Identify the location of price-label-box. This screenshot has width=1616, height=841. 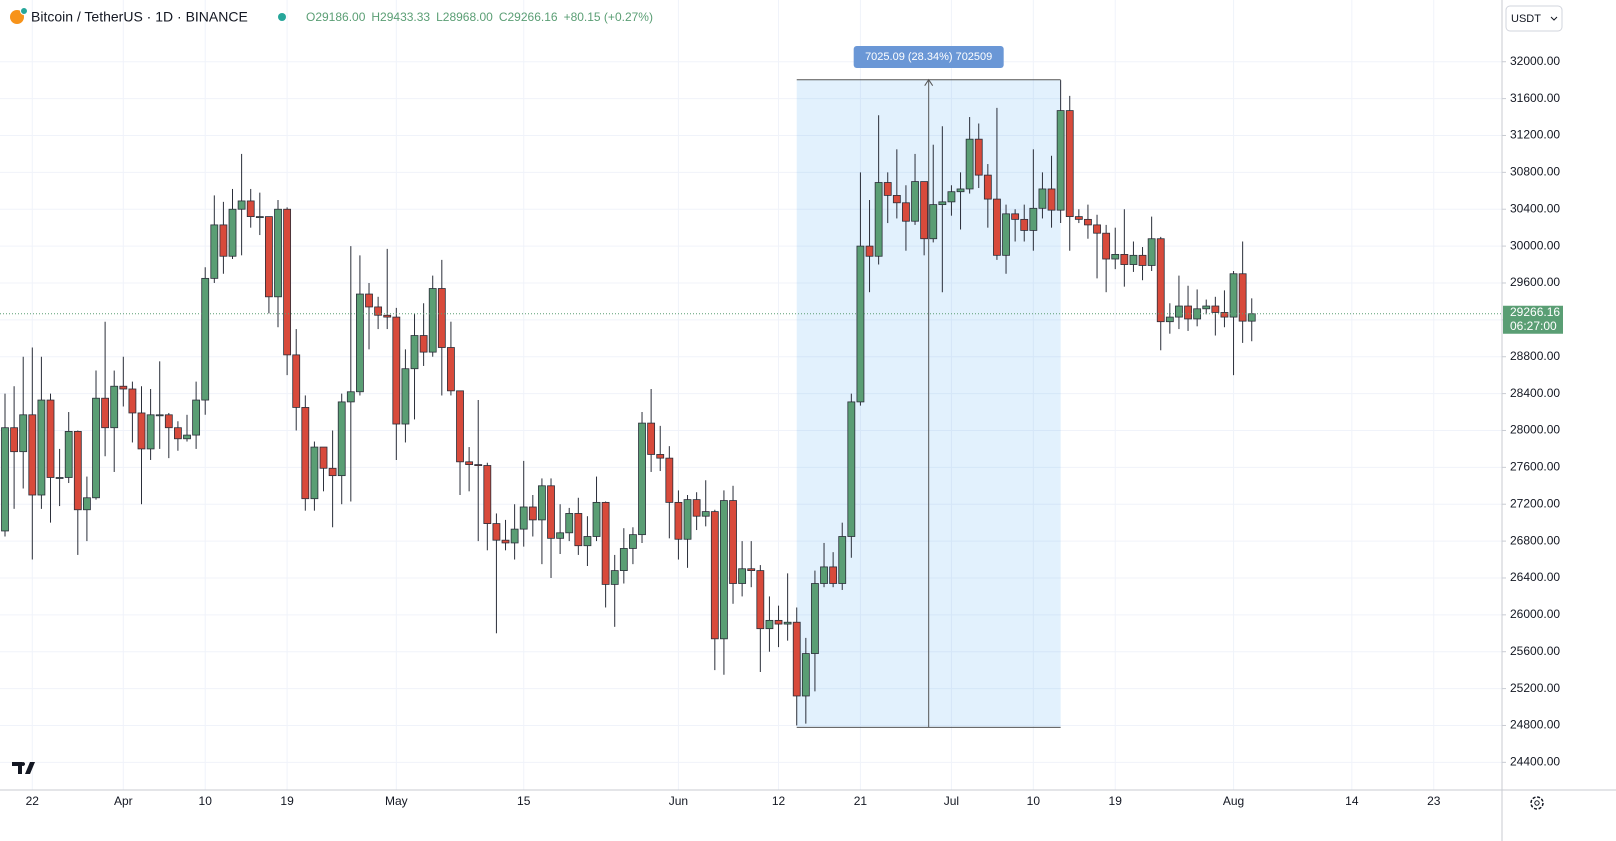
(1533, 319).